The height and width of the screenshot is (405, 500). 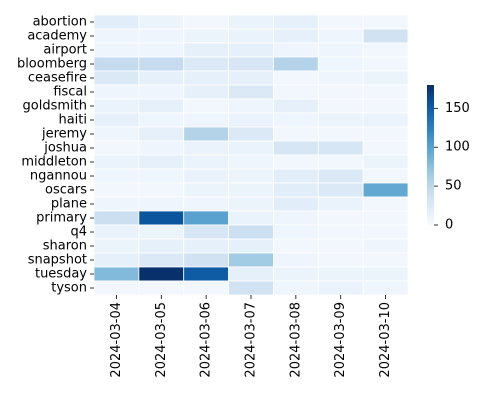 I want to click on y-tick-label: bloomberg, so click(x=52, y=64).